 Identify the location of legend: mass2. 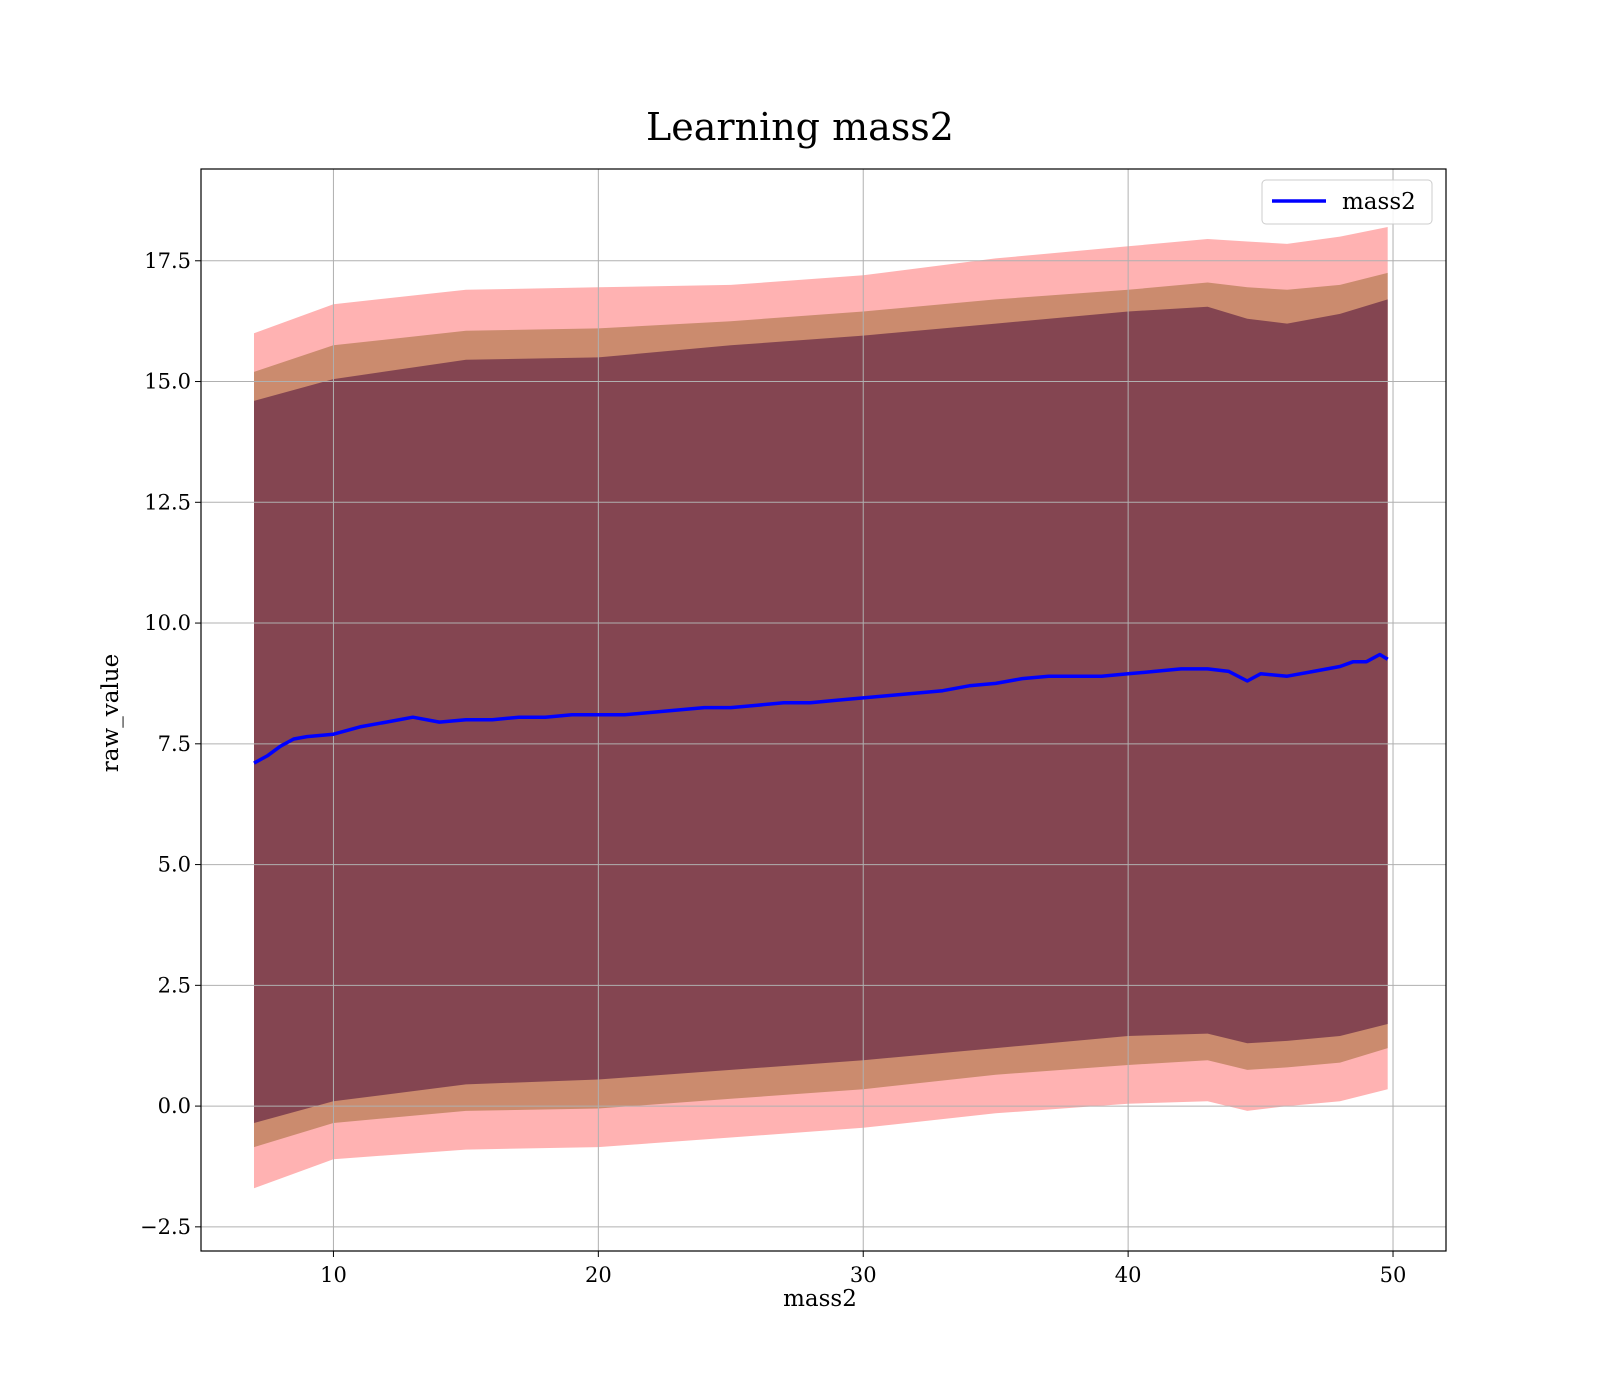
(1347, 202).